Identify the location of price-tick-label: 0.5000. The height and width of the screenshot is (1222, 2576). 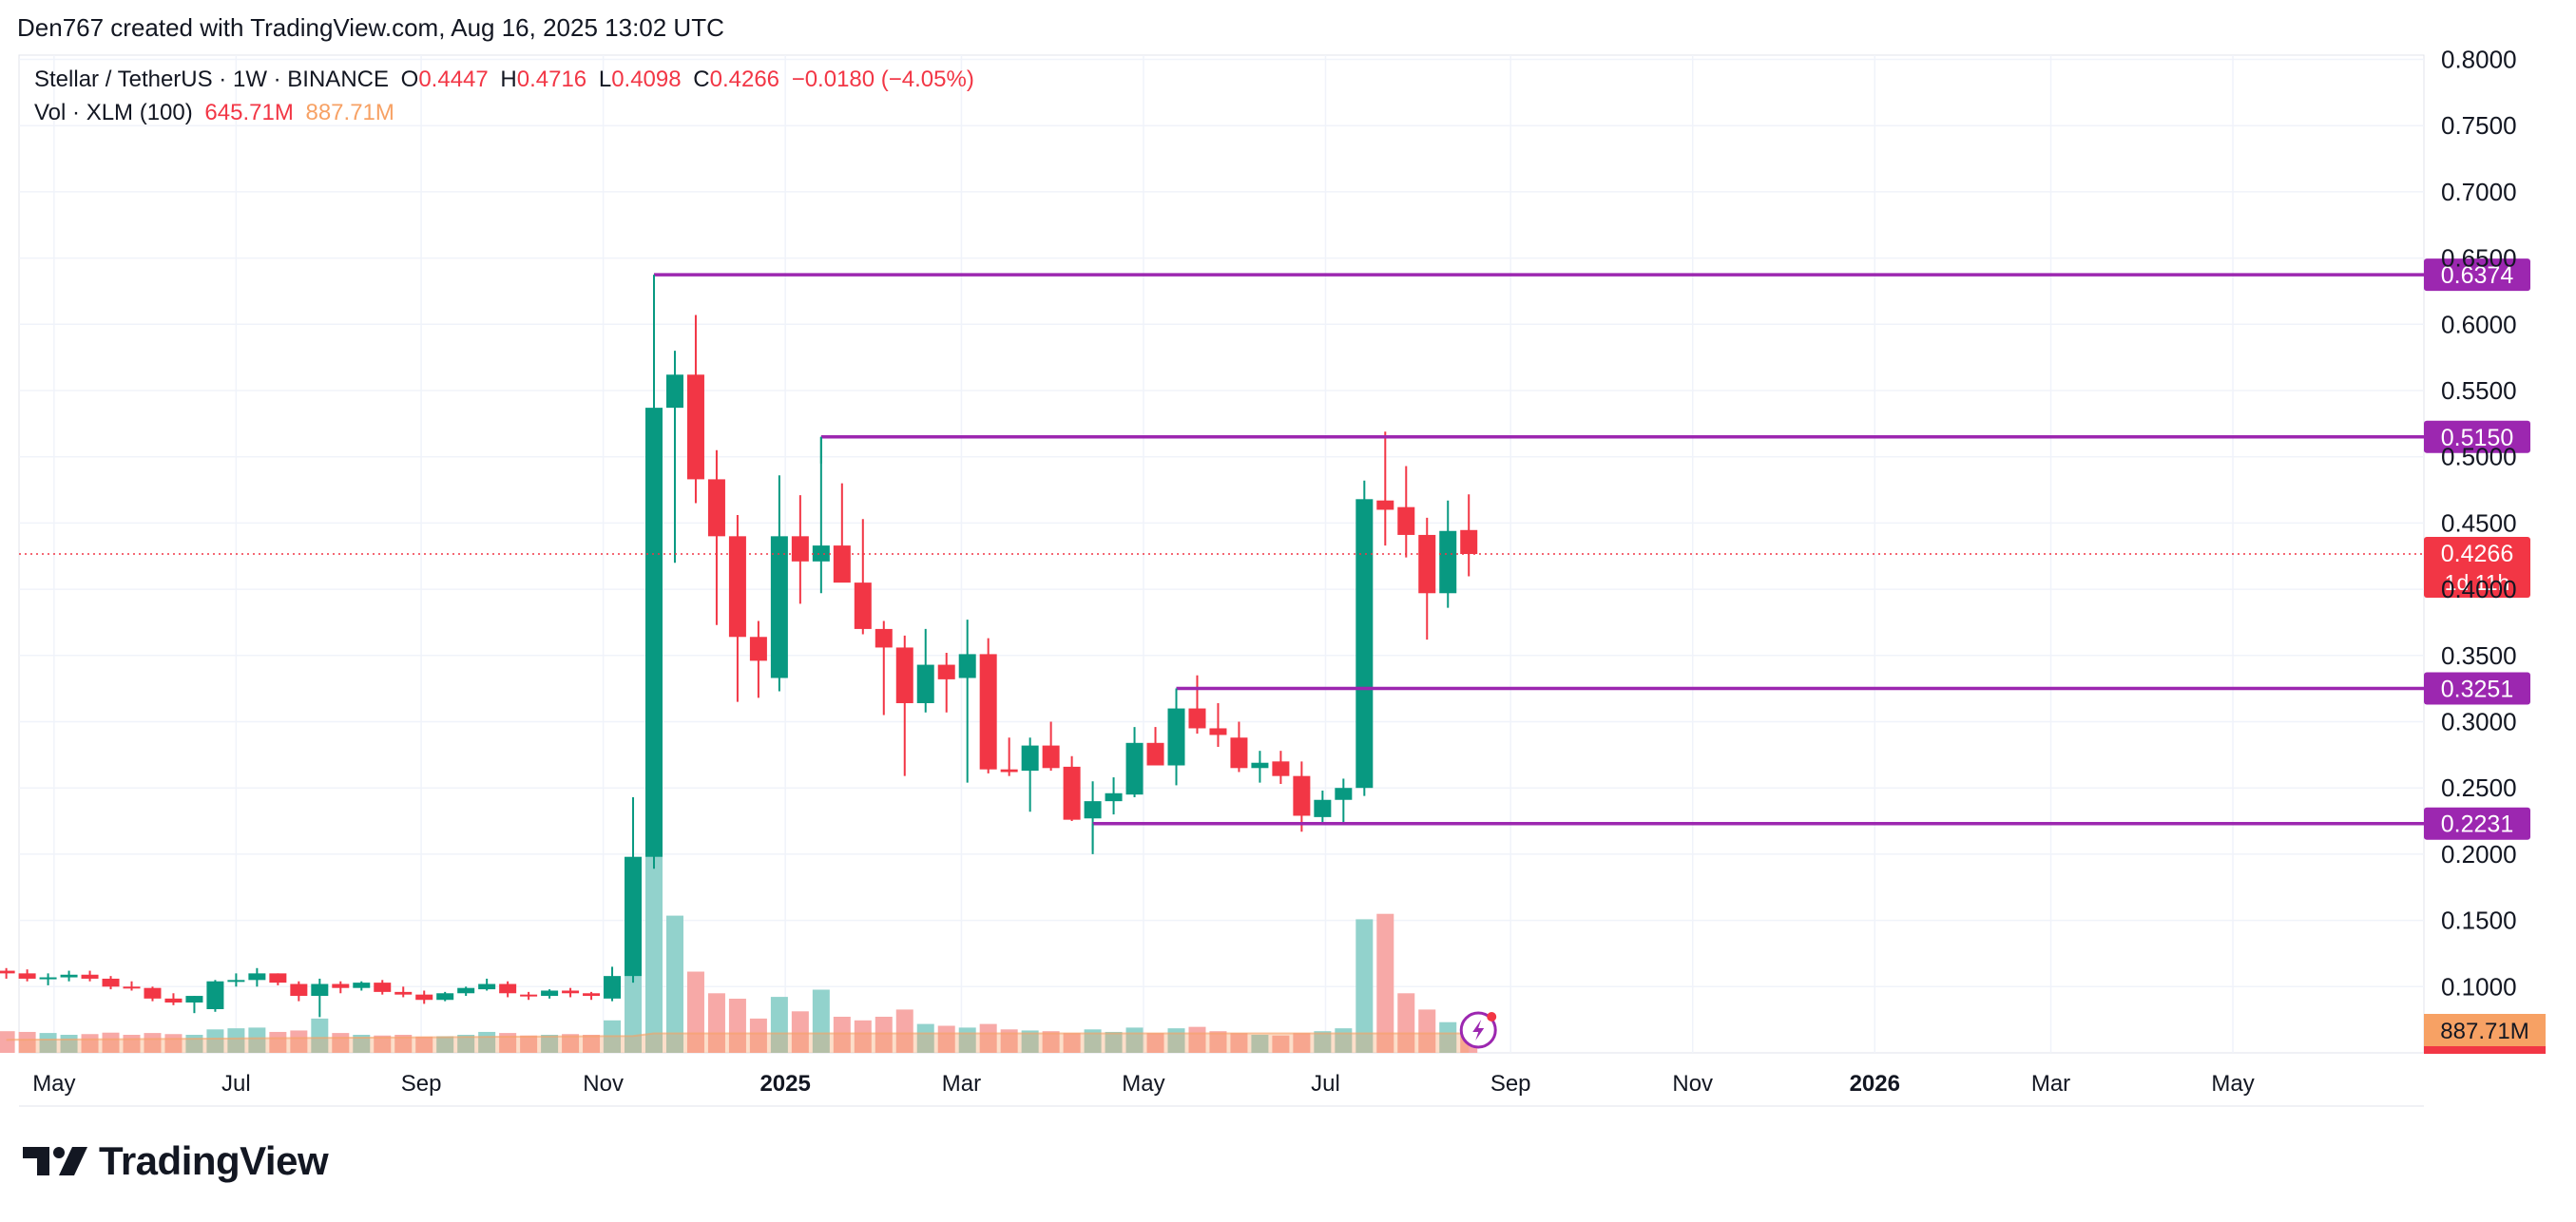
(2479, 457).